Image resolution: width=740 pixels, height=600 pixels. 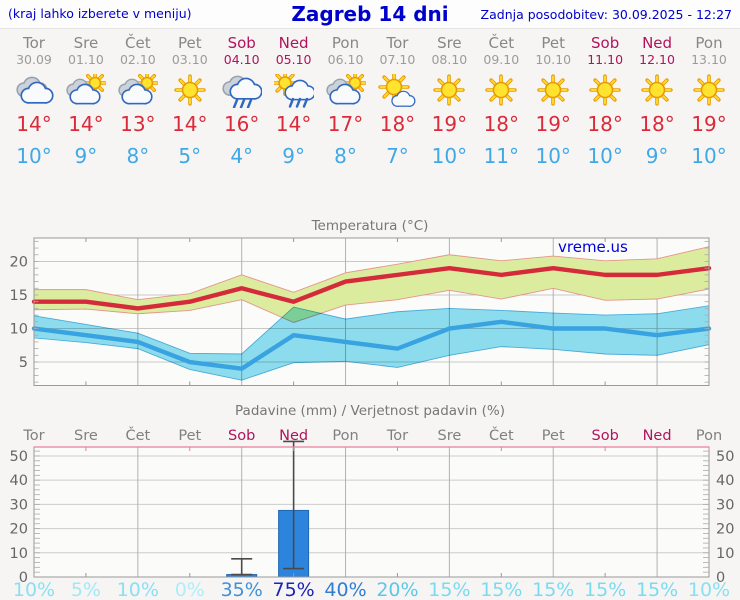 I want to click on day-date-label: 09.10, so click(x=501, y=59).